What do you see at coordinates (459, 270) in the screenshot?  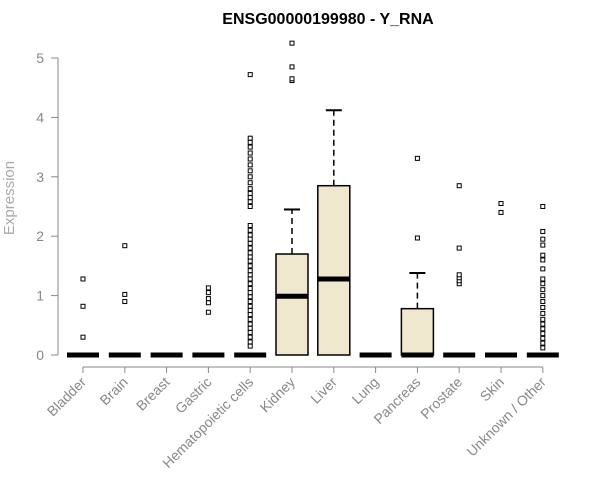 I see `box-prostate` at bounding box center [459, 270].